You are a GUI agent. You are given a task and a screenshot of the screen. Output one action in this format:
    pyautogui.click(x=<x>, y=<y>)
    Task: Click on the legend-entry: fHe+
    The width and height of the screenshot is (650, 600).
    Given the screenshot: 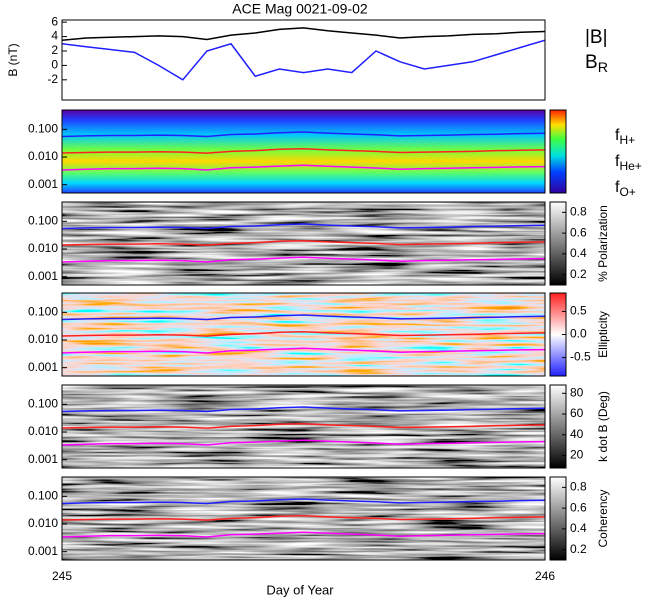 What is the action you would take?
    pyautogui.click(x=628, y=163)
    